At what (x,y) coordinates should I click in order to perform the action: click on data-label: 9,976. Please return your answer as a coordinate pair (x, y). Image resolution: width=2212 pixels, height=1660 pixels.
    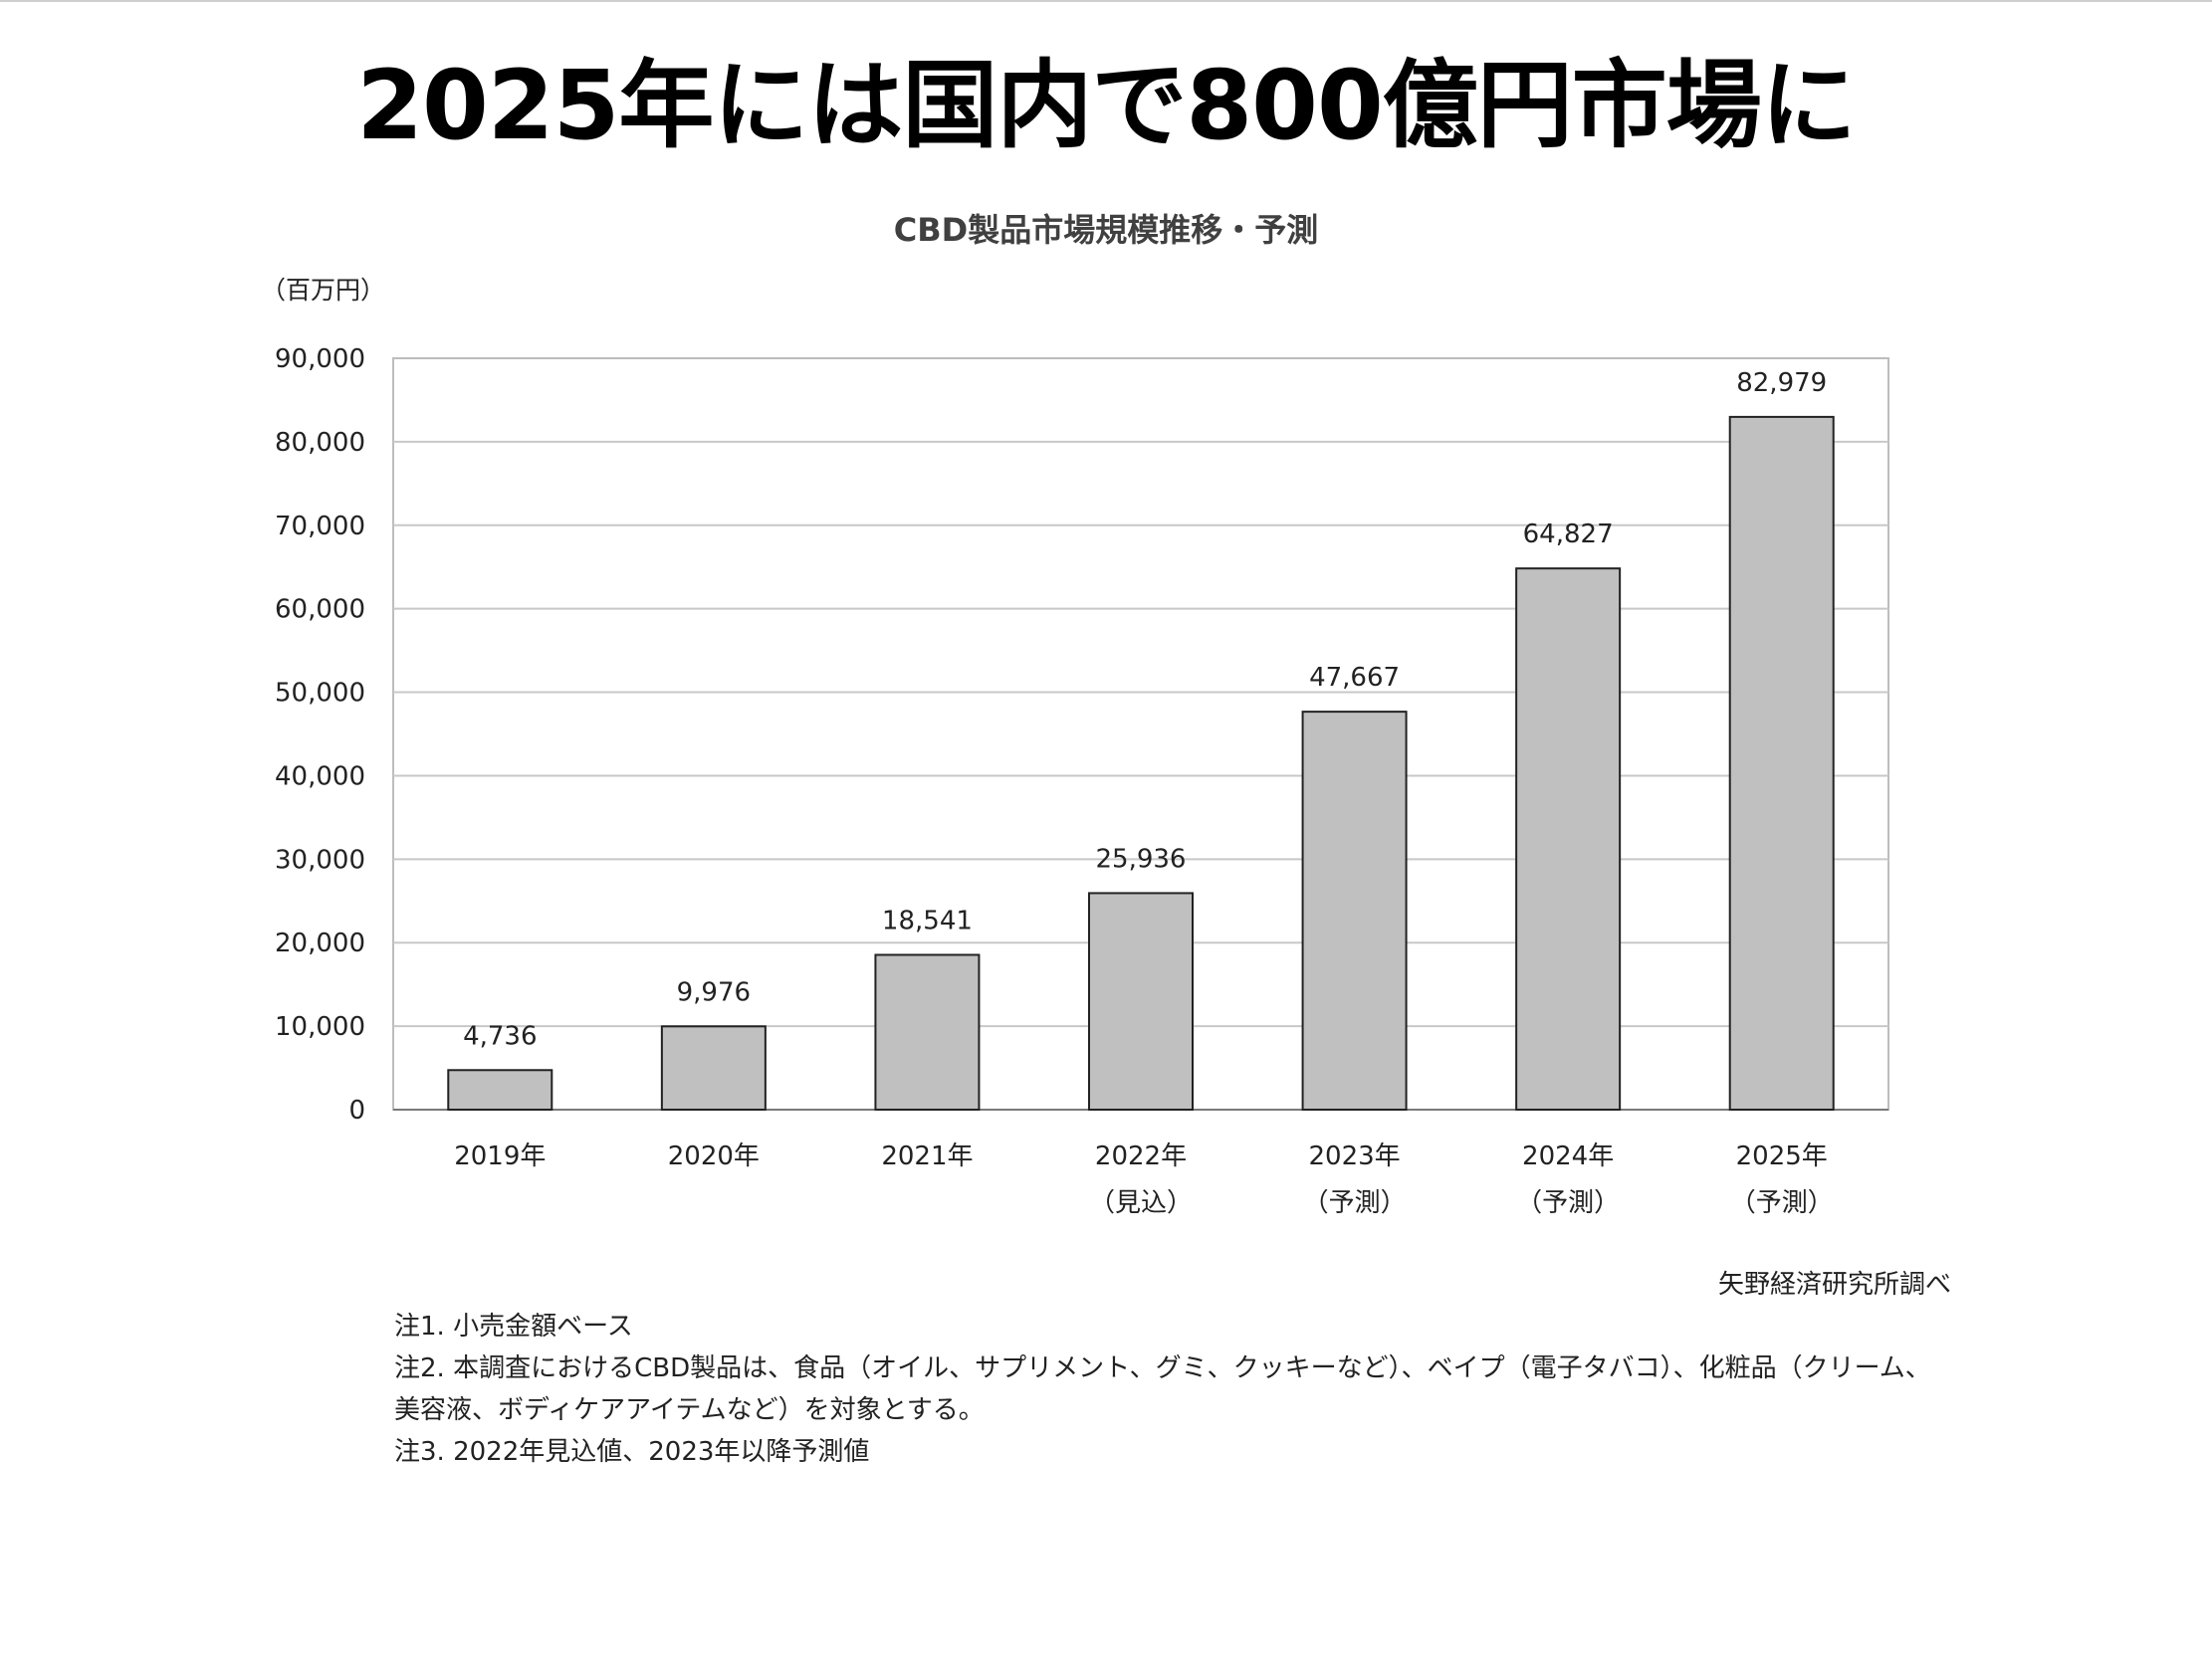
    Looking at the image, I should click on (714, 992).